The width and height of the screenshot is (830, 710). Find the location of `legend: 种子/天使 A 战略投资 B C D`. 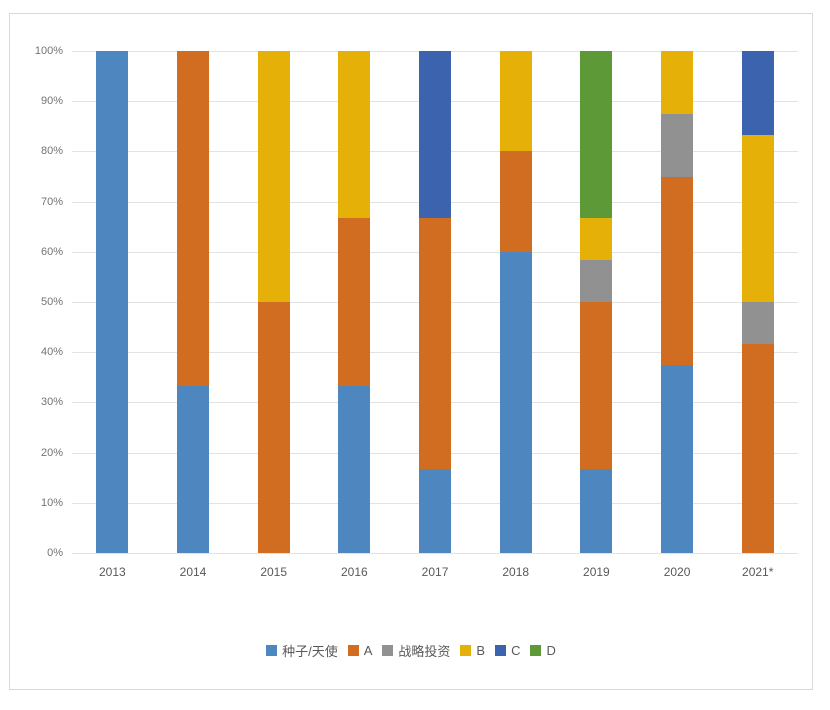

legend: 种子/天使 A 战略投资 B C D is located at coordinates (411, 650).